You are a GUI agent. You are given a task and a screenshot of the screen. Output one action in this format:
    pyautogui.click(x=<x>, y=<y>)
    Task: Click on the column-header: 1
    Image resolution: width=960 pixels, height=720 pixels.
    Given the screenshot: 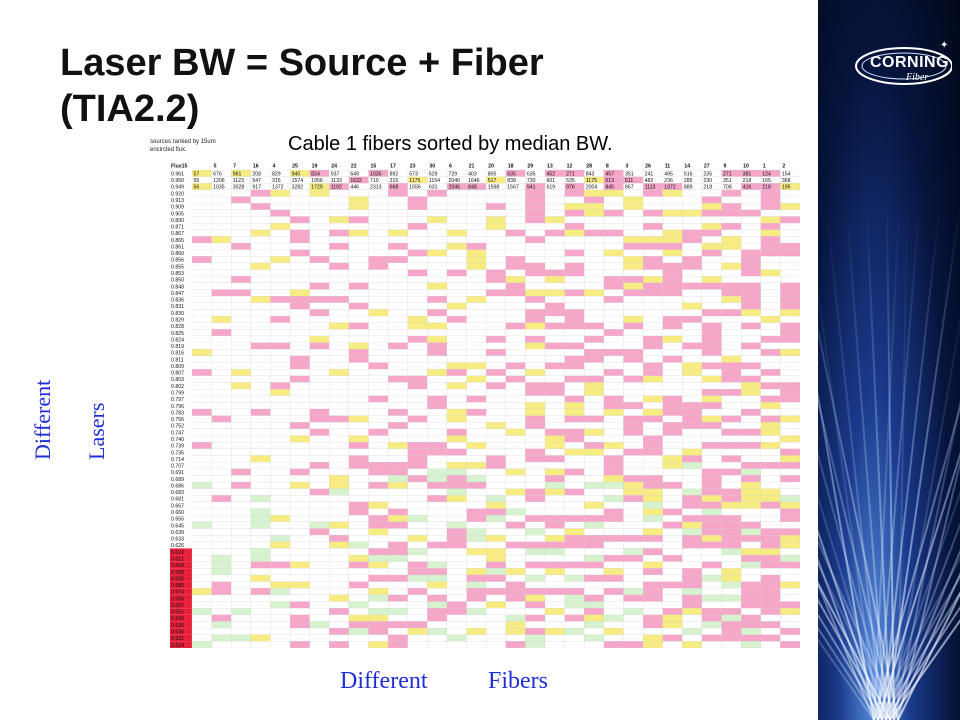 What is the action you would take?
    pyautogui.click(x=764, y=167)
    